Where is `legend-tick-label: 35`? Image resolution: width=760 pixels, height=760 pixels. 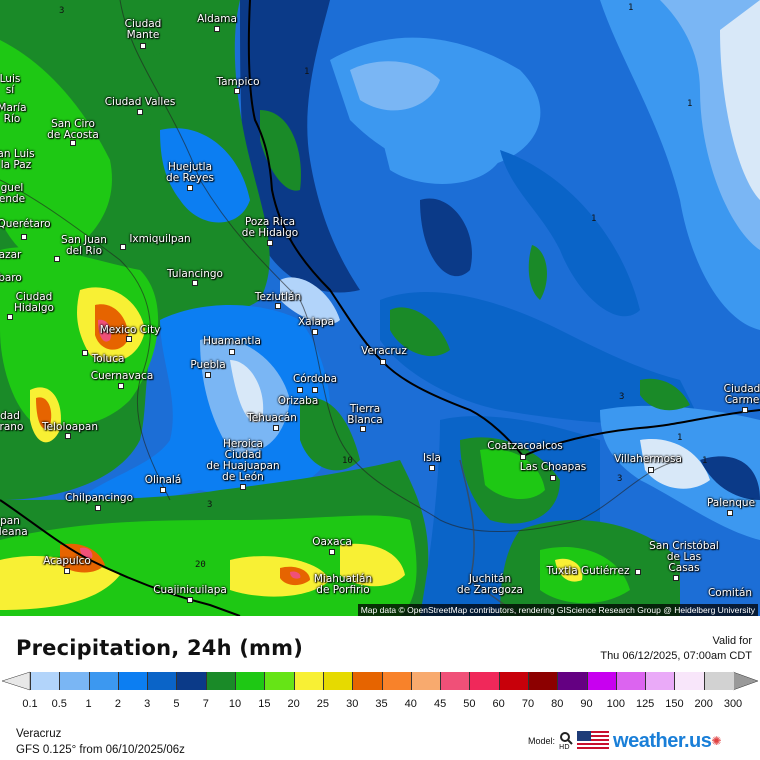 legend-tick-label: 35 is located at coordinates (381, 704).